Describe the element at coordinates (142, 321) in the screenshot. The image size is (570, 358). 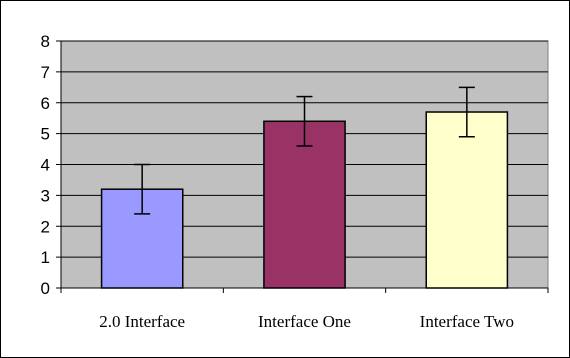
I see `x-tick-label: 2.0 Interface` at that location.